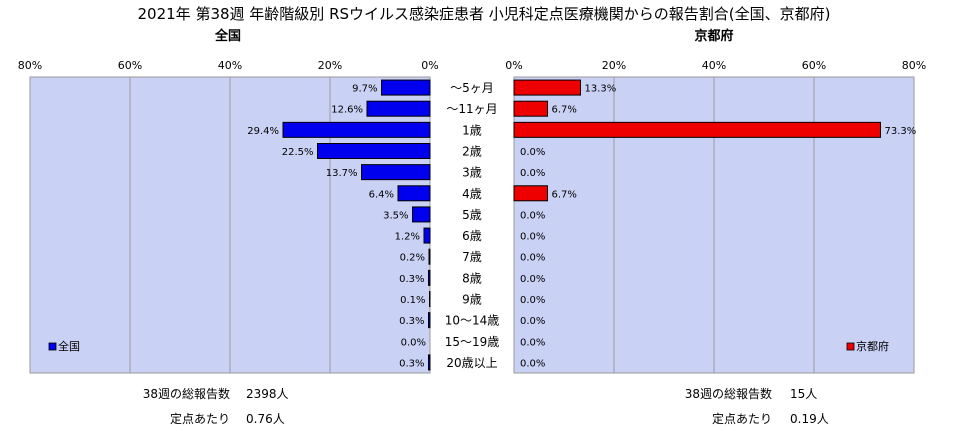 This screenshot has height=431, width=968. I want to click on tick-label-left: 0%, so click(429, 65).